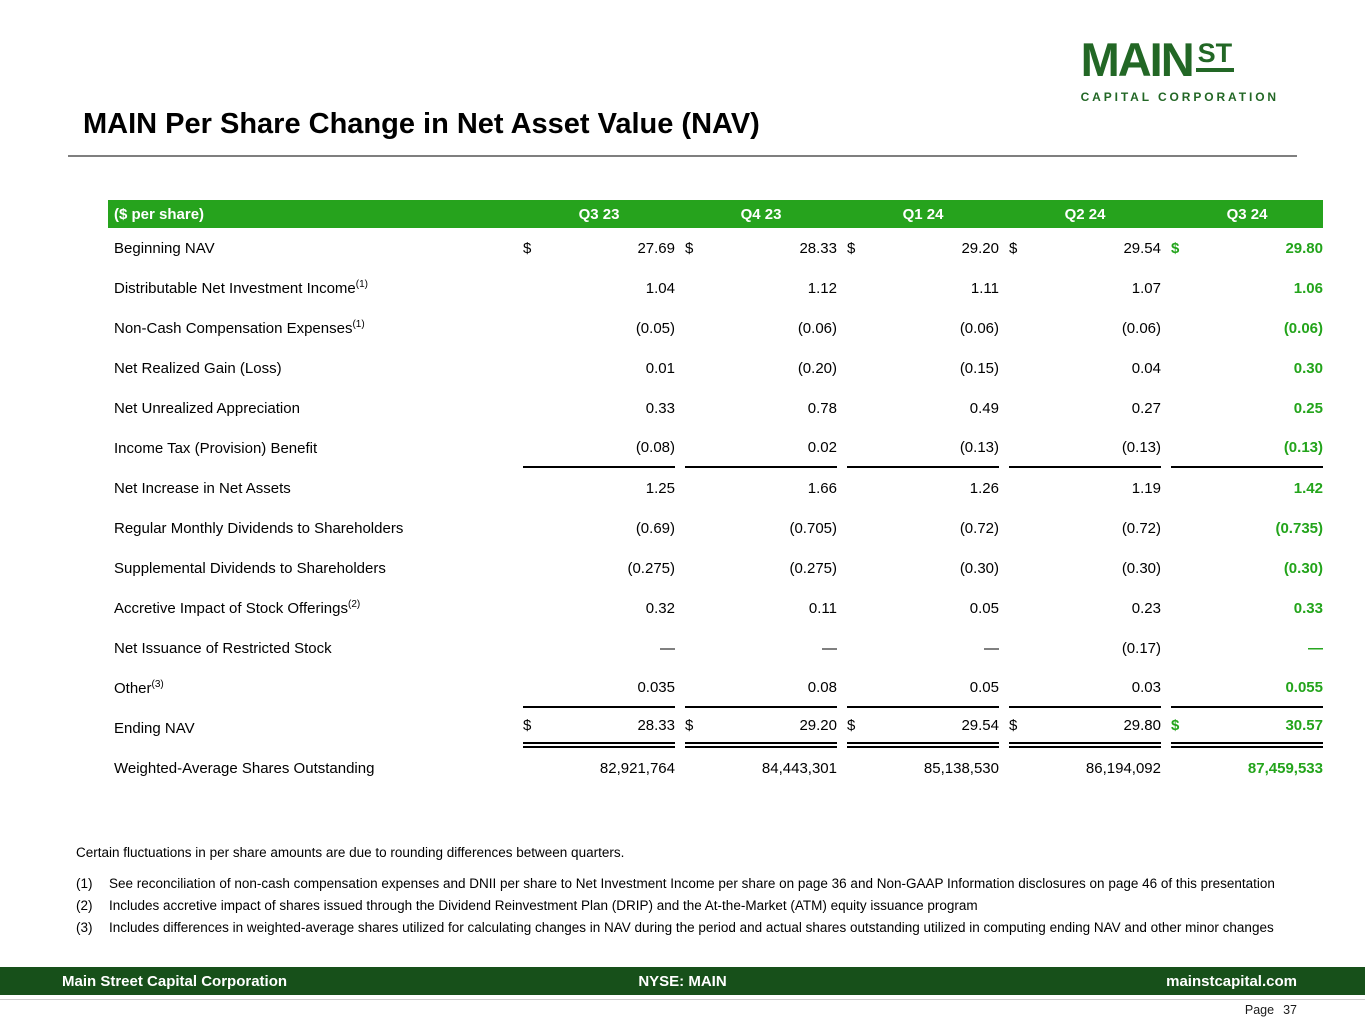  What do you see at coordinates (594, 328) in the screenshot?
I see `value-cell: (0.05)` at bounding box center [594, 328].